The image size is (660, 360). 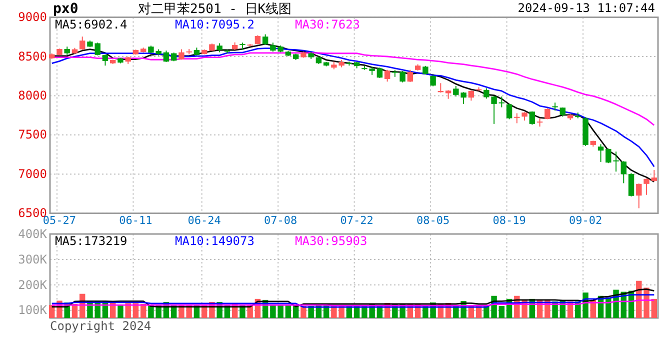 I want to click on x-tick-label: 06-11, so click(x=135, y=221).